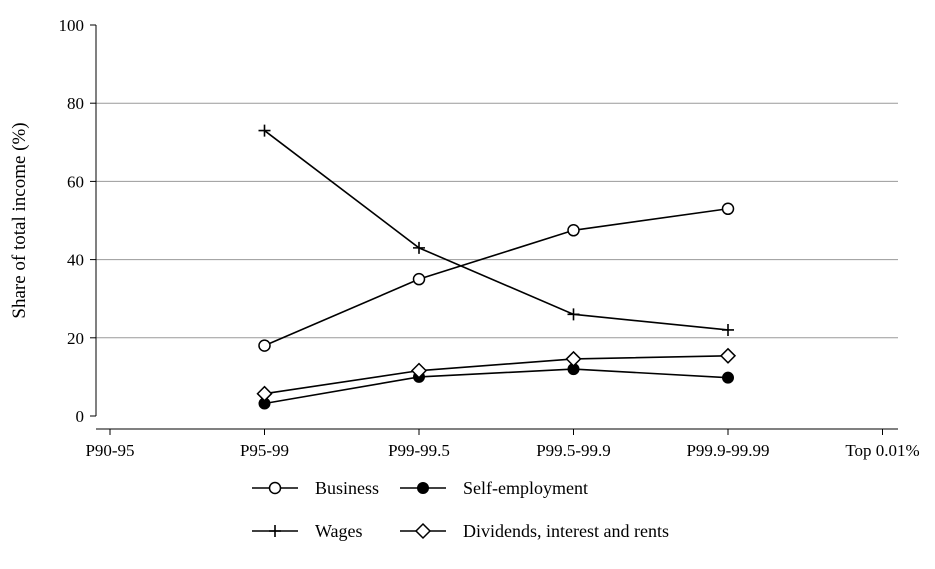 The width and height of the screenshot is (935, 569). Describe the element at coordinates (264, 450) in the screenshot. I see `x-tick-label: P95-99` at that location.